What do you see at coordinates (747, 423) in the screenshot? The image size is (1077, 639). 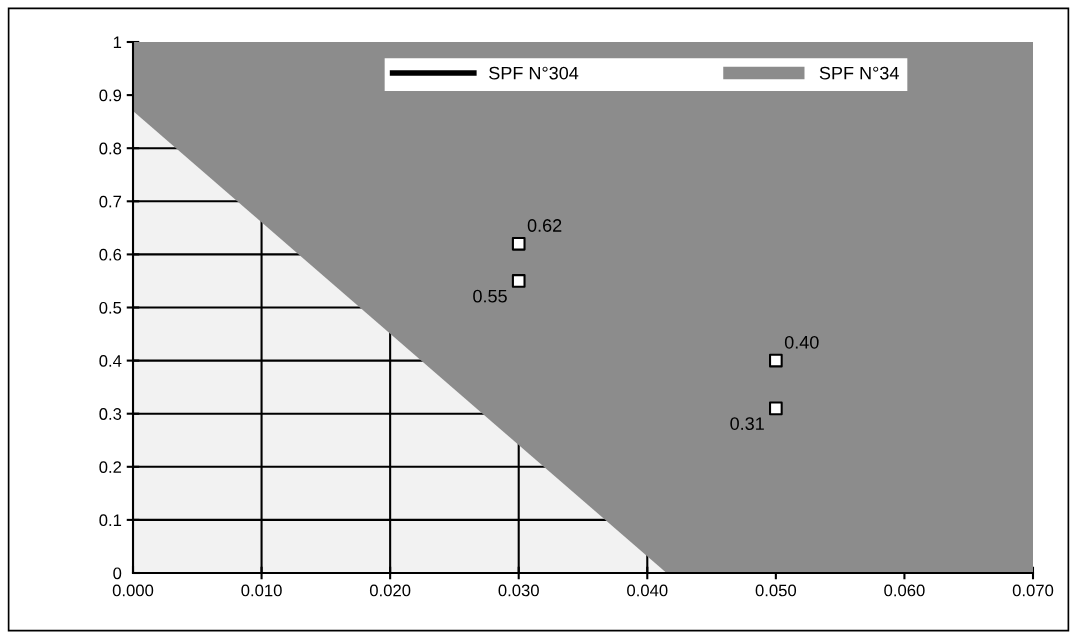 I see `data-label: 0.31` at bounding box center [747, 423].